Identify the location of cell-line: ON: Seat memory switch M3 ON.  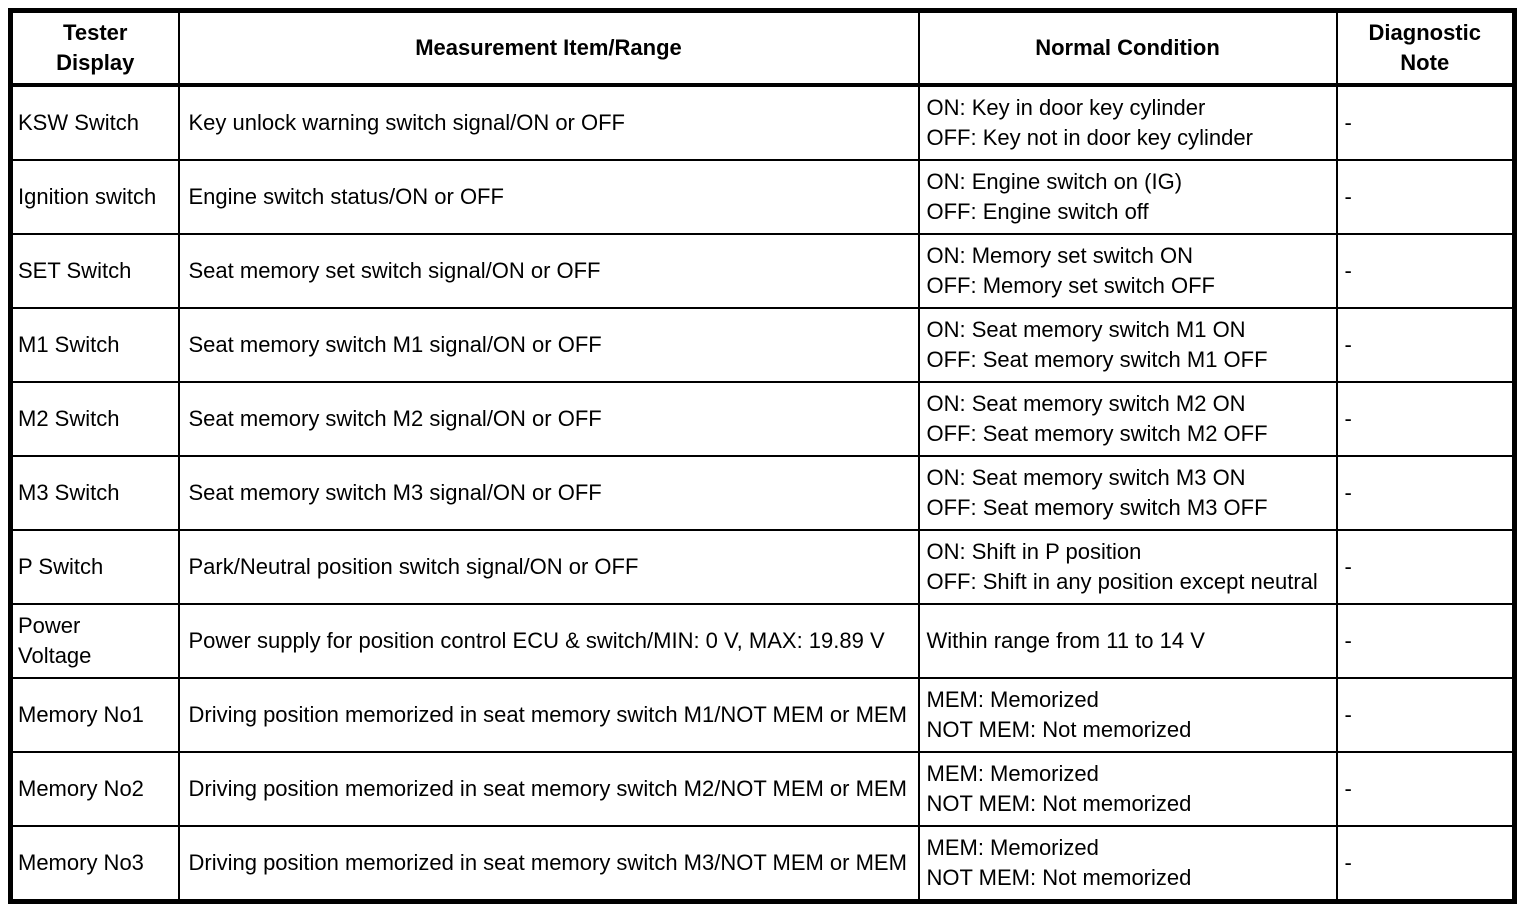
(1086, 477).